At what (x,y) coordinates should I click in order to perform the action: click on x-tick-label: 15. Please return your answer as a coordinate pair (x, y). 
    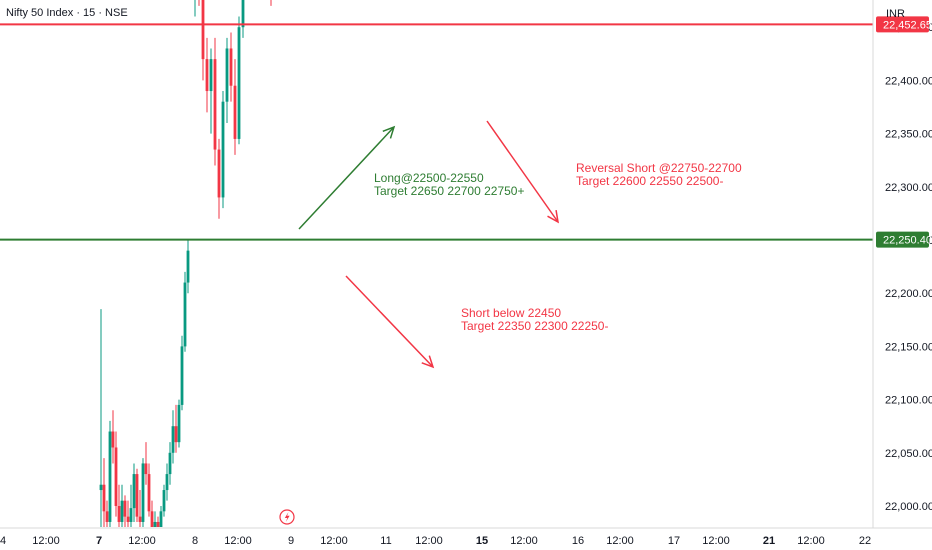
    Looking at the image, I should click on (482, 541).